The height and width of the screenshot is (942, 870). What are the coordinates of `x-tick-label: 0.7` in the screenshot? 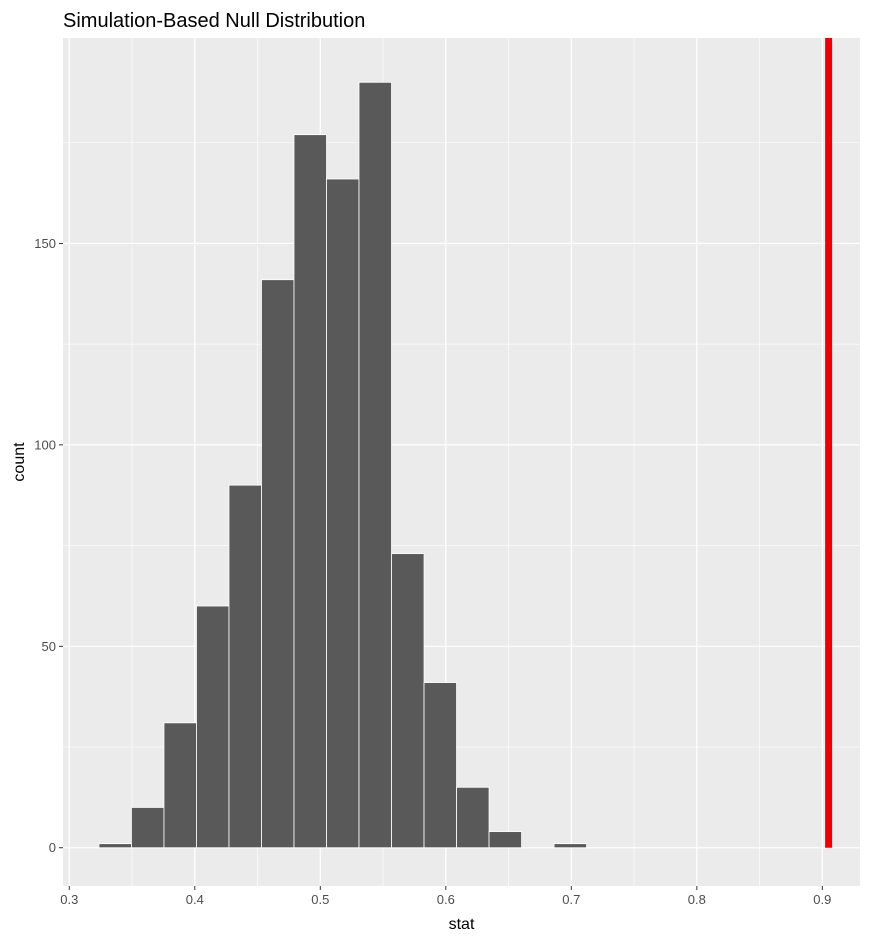 It's located at (571, 899).